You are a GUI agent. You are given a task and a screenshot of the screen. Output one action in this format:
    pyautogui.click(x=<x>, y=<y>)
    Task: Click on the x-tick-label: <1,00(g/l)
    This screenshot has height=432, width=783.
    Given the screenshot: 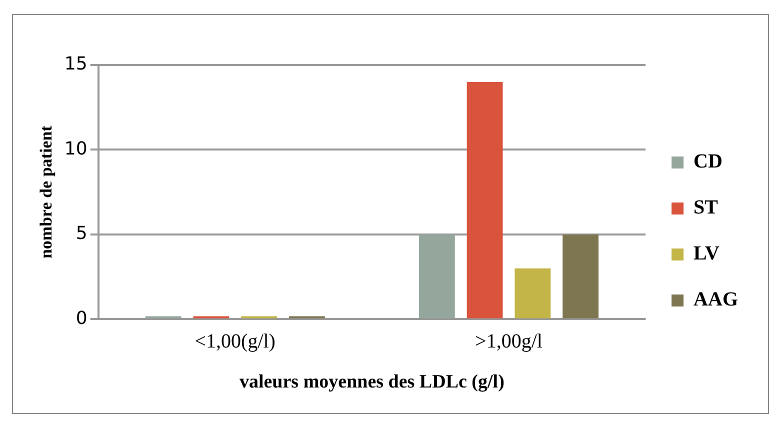 What is the action you would take?
    pyautogui.click(x=235, y=341)
    